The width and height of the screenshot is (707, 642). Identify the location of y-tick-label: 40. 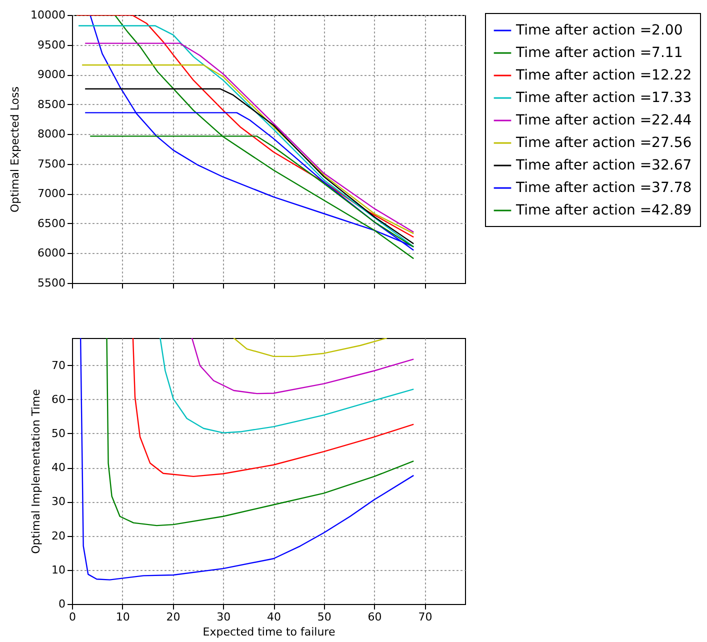
(59, 467).